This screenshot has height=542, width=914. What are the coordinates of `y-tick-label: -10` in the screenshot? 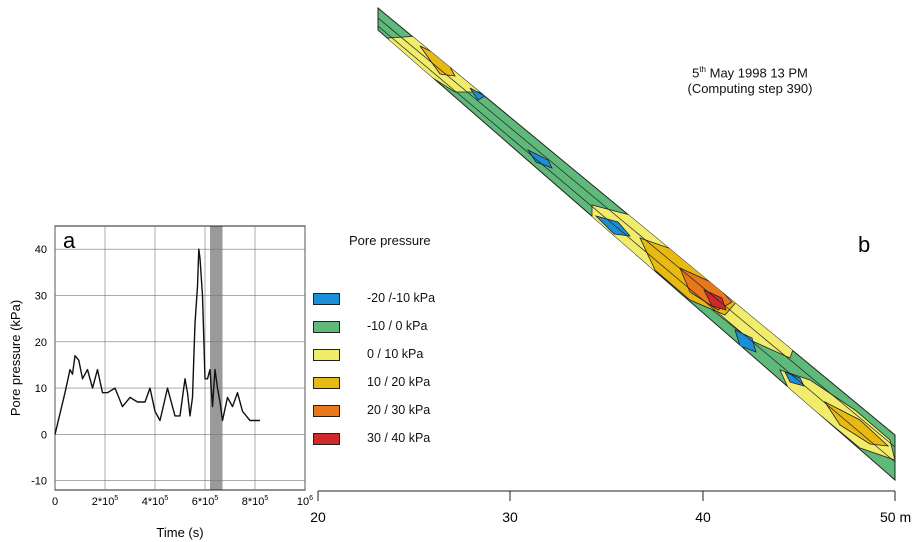 It's located at (39, 482).